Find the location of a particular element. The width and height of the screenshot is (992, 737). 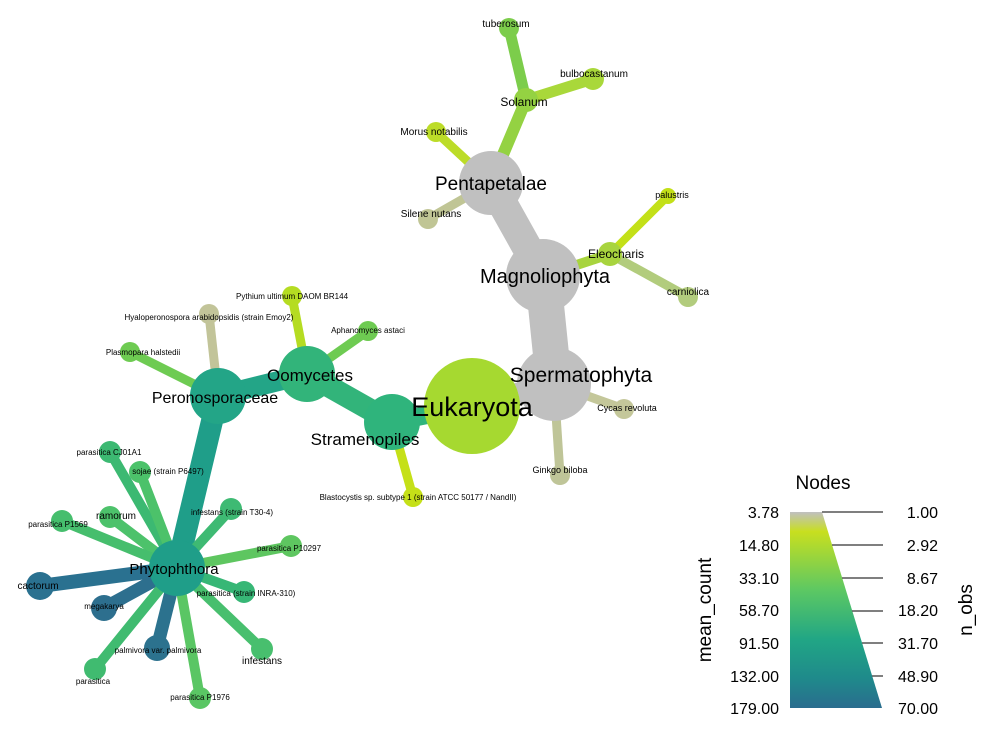

node-oomycetes is located at coordinates (307, 374).